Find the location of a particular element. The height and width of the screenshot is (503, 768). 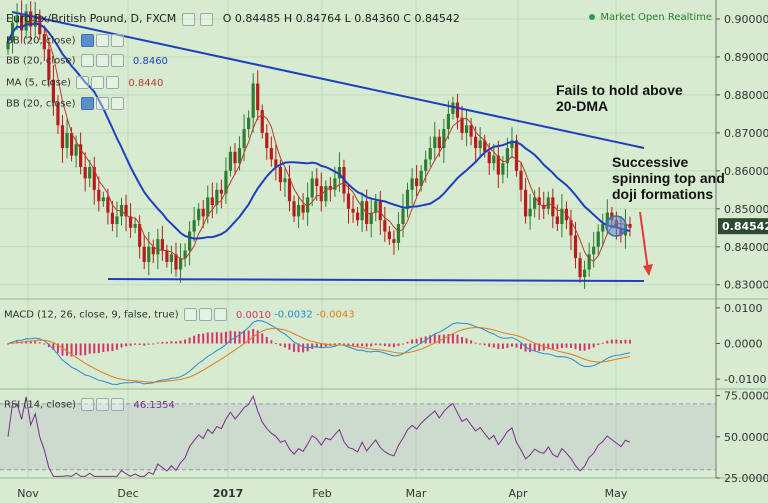

indicator-row-2: BB (20, close) 0.8460 is located at coordinates (87, 60).